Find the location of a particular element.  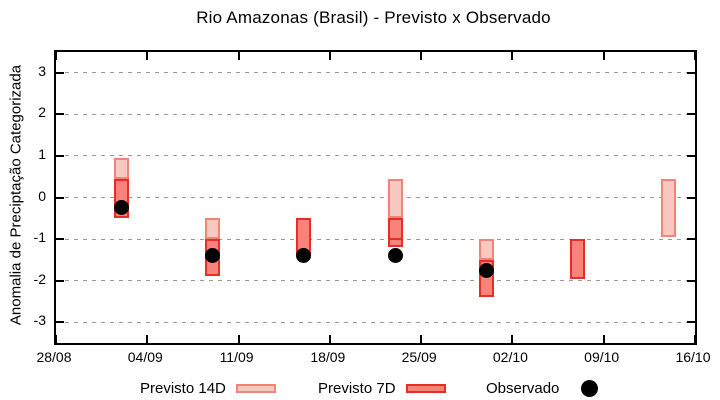

legend-label-observado: Observado is located at coordinates (523, 388).